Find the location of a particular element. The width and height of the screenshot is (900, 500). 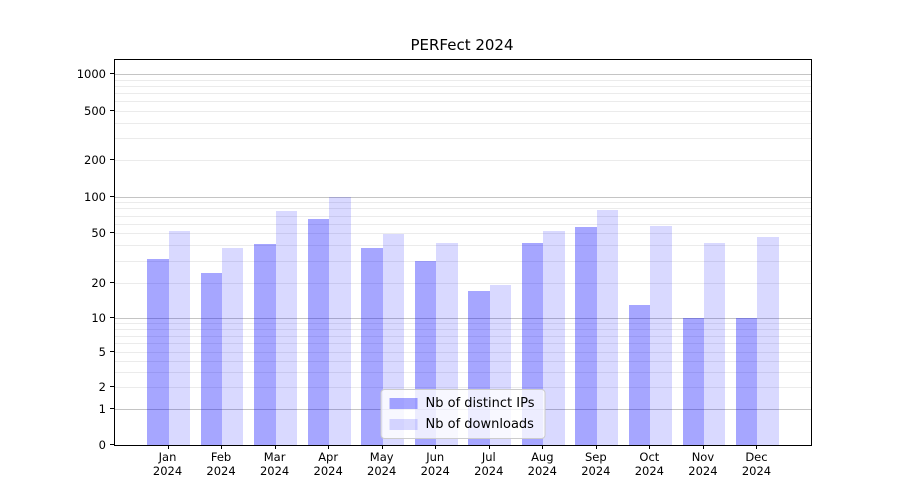

x-tick-label-month: Oct is located at coordinates (649, 457).